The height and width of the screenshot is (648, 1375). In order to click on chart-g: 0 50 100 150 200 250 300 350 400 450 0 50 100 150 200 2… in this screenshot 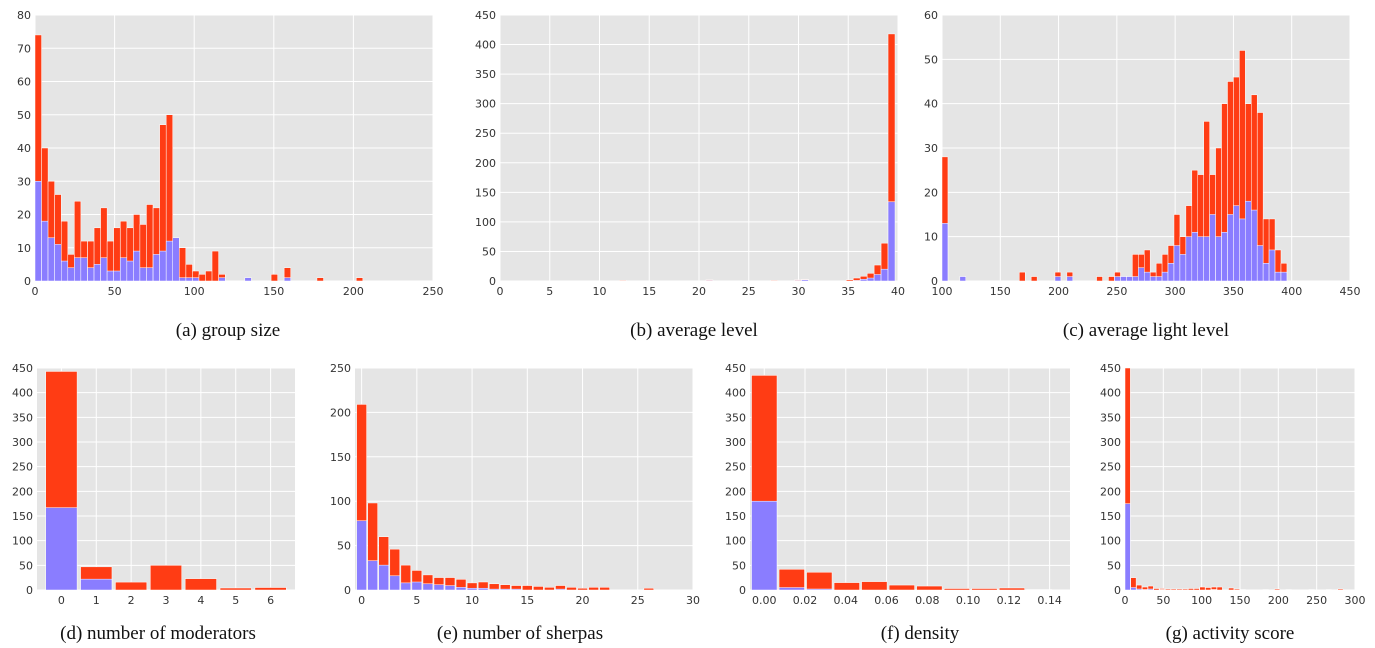, I will do `click(1233, 503)`.